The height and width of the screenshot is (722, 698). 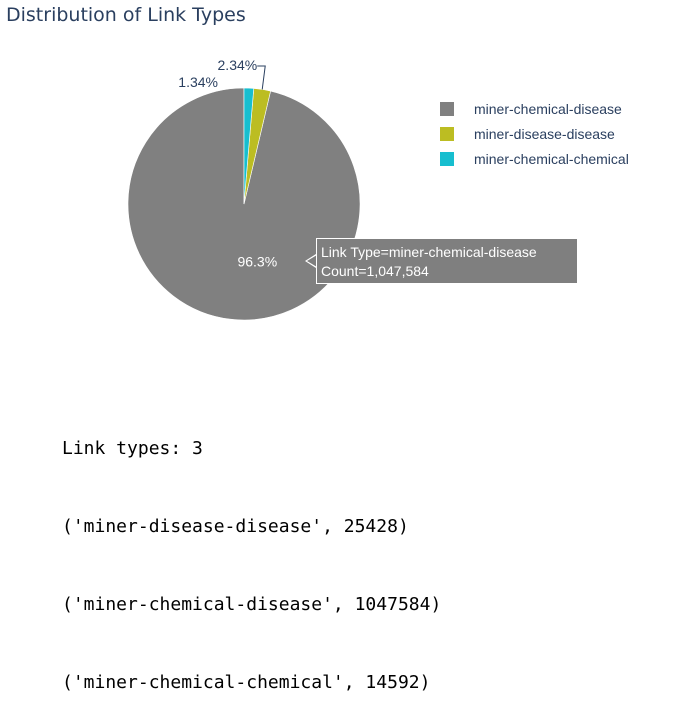 I want to click on leader-line, so click(x=261, y=77).